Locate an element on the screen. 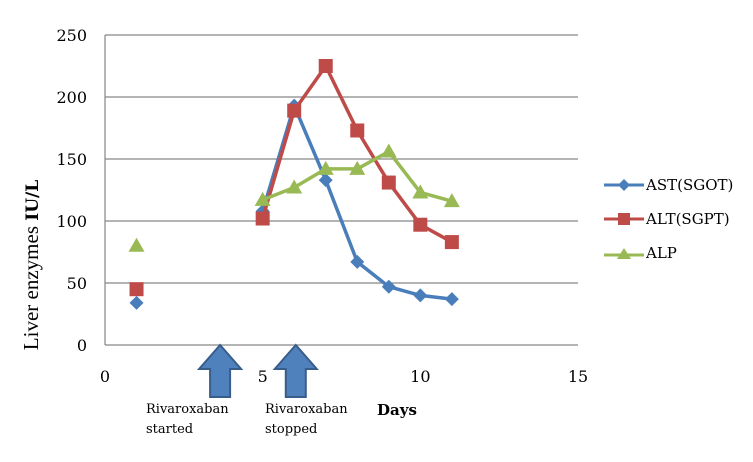 This screenshot has width=753, height=462. x-tick-label: 0 is located at coordinates (105, 376).